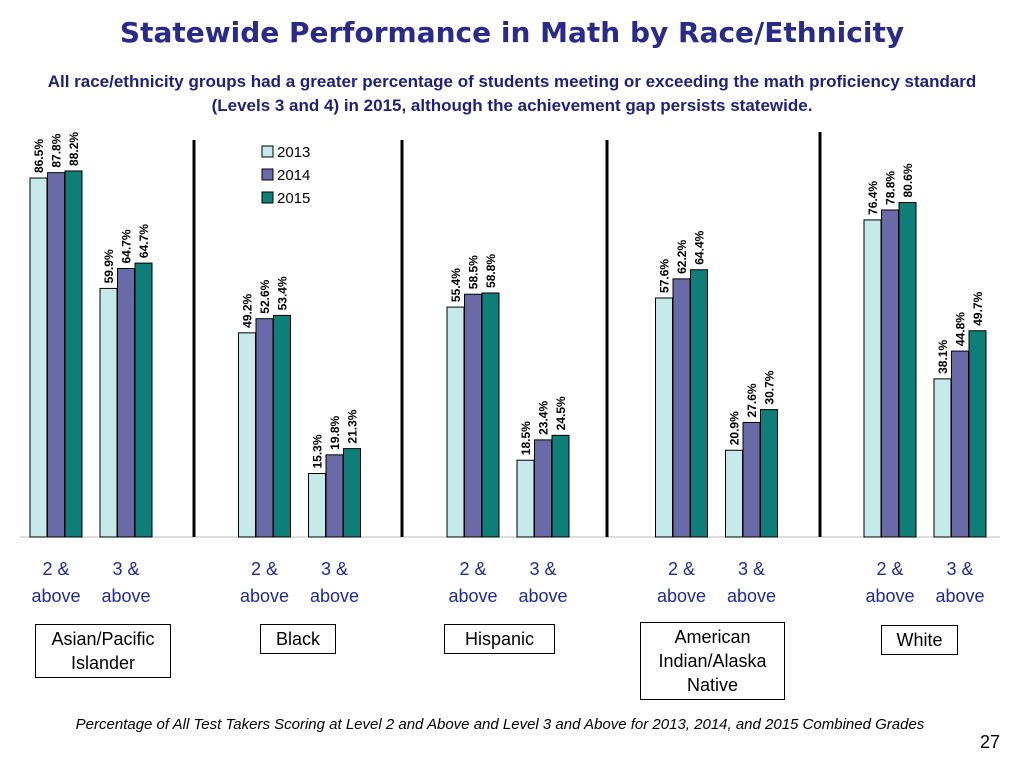  What do you see at coordinates (103, 651) in the screenshot?
I see `group-label: Asian/Pacific Islander` at bounding box center [103, 651].